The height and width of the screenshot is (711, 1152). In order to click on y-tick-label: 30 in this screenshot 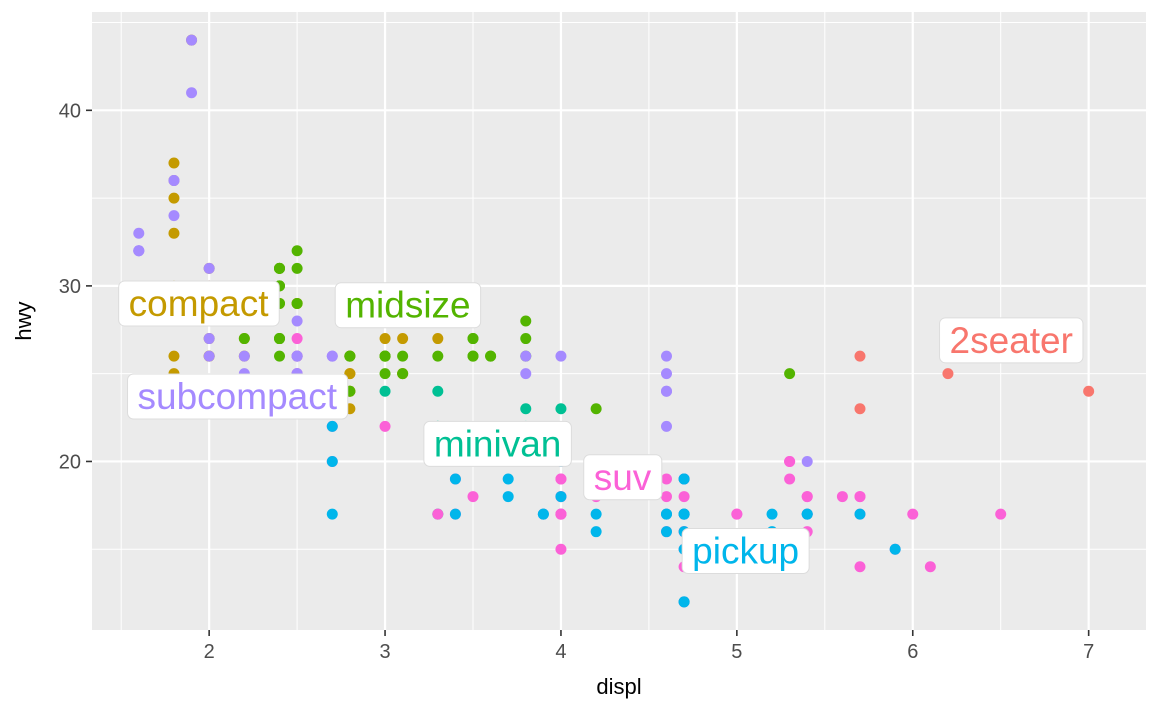, I will do `click(70, 287)`.